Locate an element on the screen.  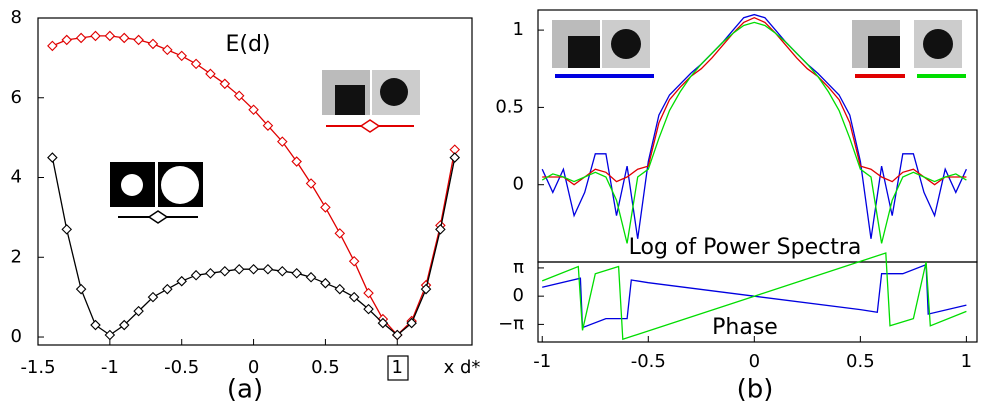
icons-b-left is located at coordinates (601, 44).